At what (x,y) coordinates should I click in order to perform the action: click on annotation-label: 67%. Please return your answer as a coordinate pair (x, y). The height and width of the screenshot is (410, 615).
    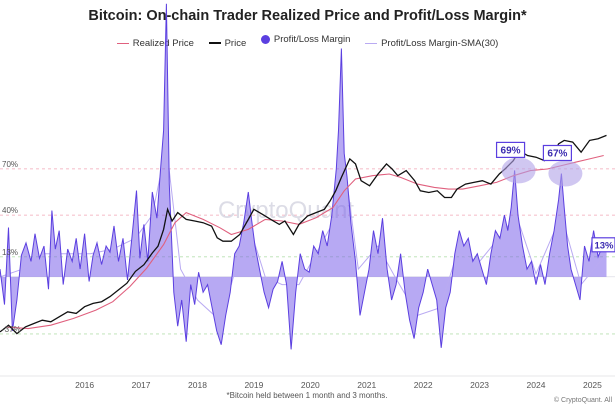
    Looking at the image, I should click on (557, 153).